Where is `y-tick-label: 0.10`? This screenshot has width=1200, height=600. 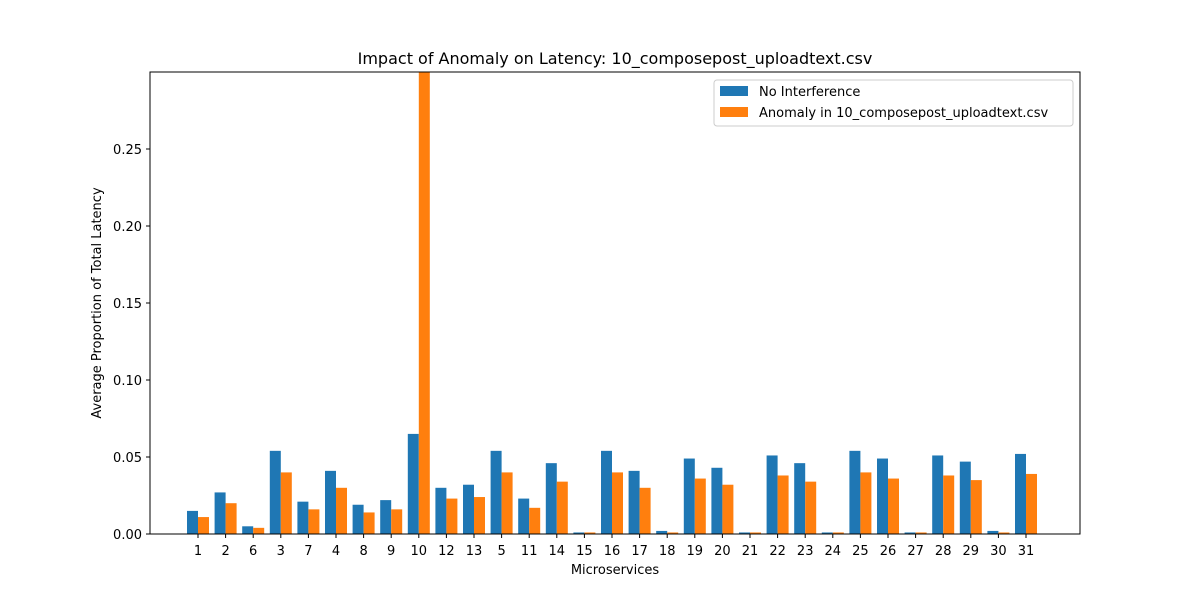 y-tick-label: 0.10 is located at coordinates (127, 381).